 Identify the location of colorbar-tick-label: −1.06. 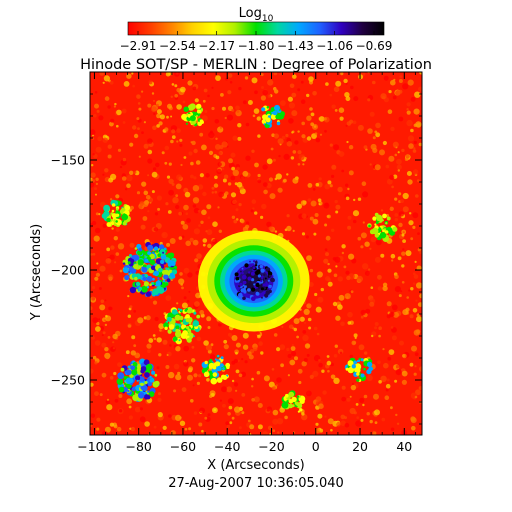
(334, 46).